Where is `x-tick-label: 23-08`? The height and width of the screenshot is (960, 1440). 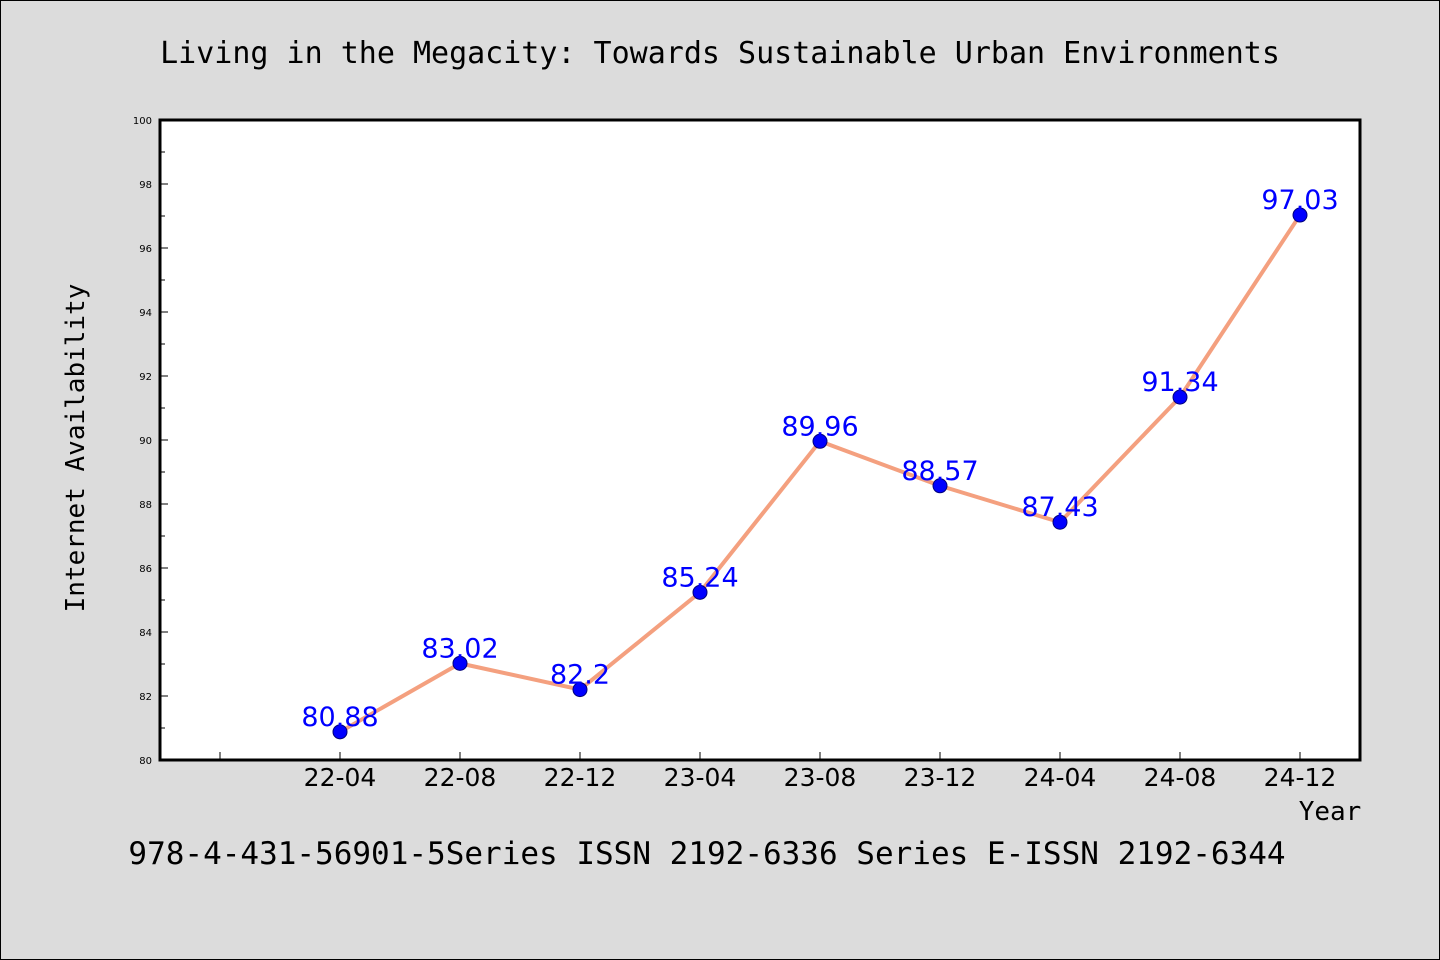
x-tick-label: 23-08 is located at coordinates (820, 777).